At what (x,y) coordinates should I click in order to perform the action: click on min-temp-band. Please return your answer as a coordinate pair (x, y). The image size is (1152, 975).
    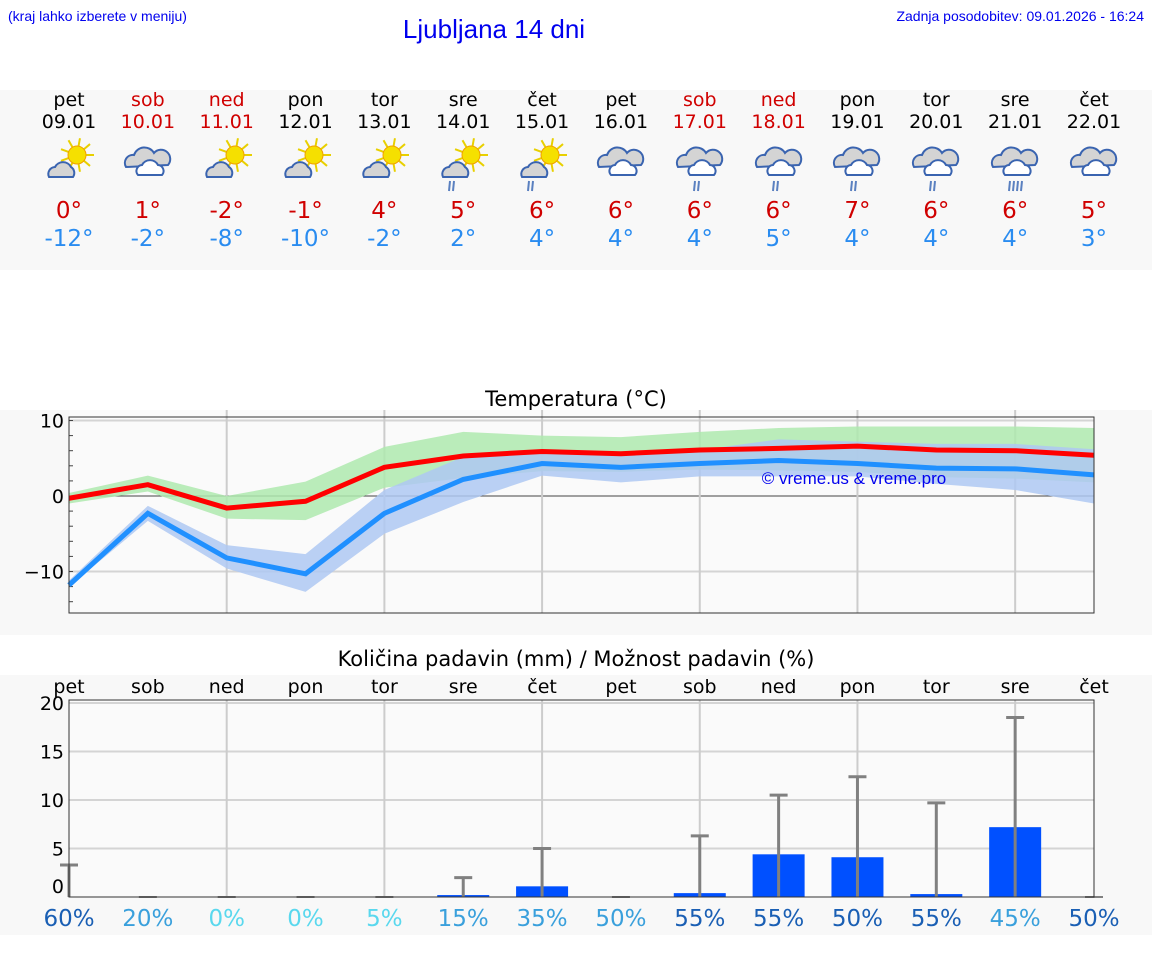
    Looking at the image, I should click on (581, 515).